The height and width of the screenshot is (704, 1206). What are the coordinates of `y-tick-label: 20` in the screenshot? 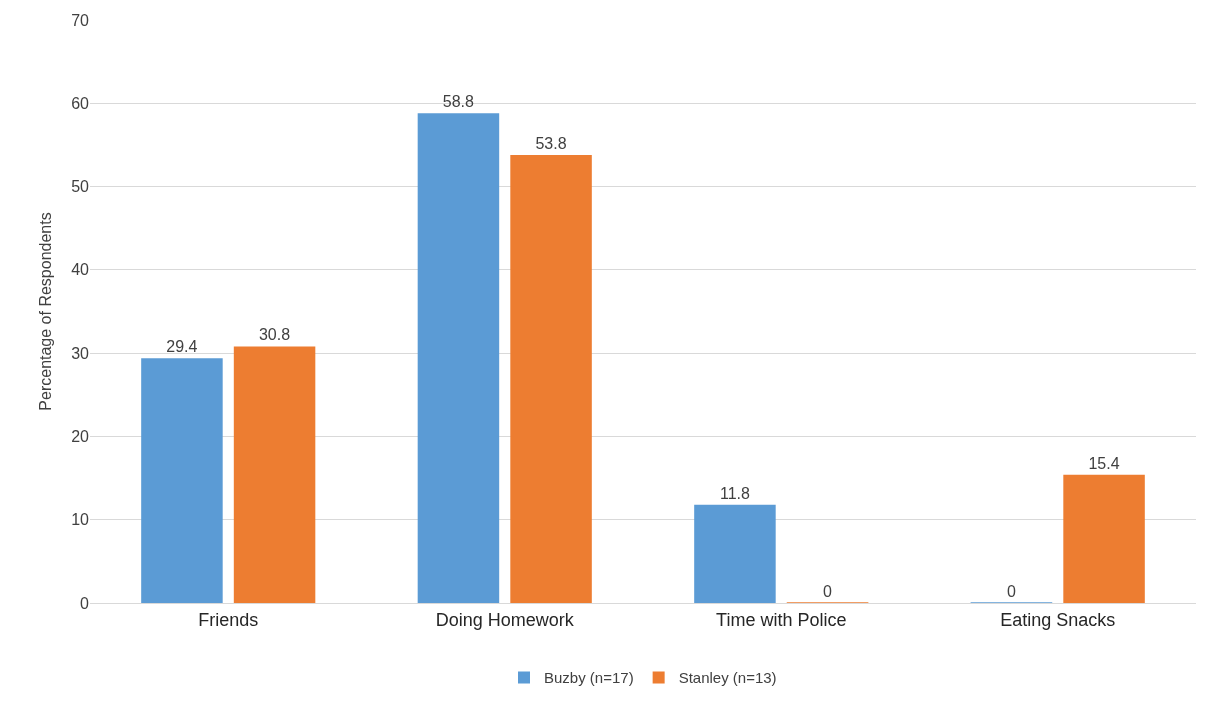 It's located at (80, 437).